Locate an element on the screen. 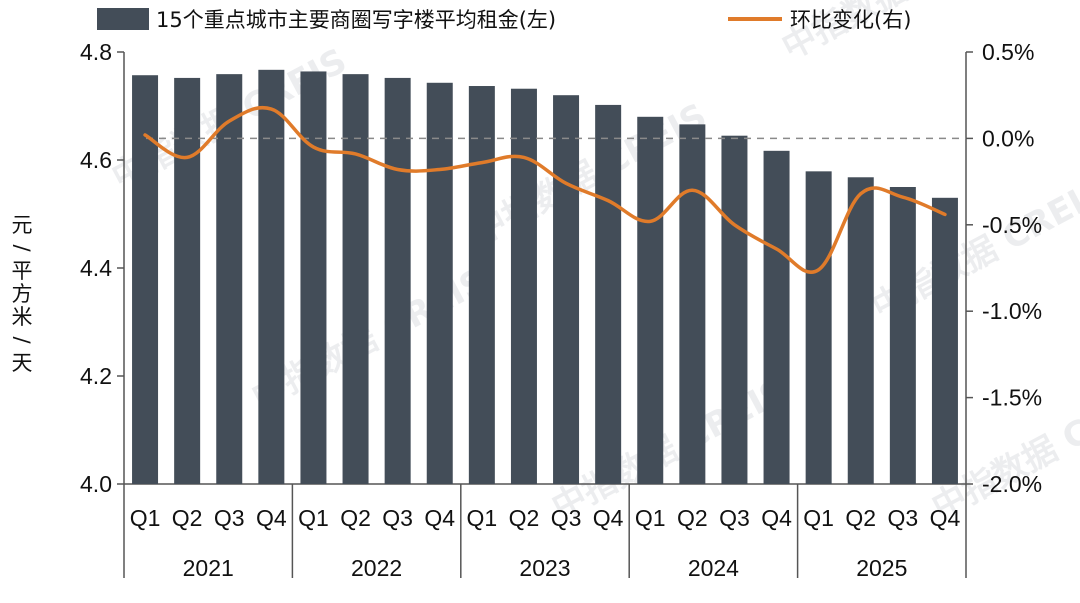 The height and width of the screenshot is (603, 1080). left-axis-title: 元 / 平方米 / 天 is located at coordinates (22, 294).